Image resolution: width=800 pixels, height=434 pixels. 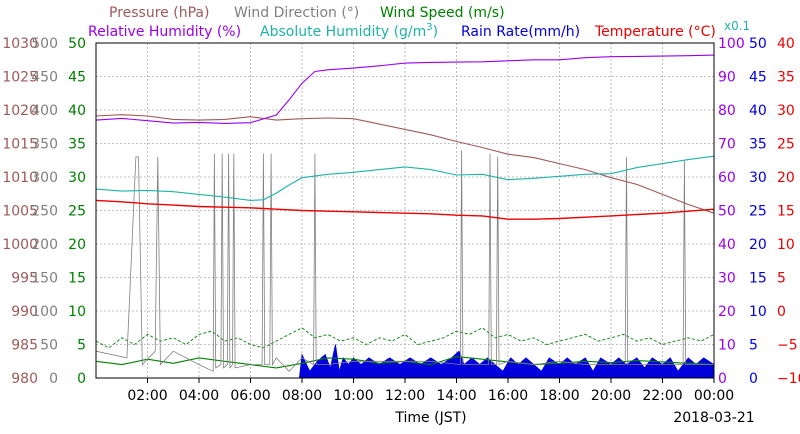 What do you see at coordinates (611, 396) in the screenshot?
I see `x-tick-label: 20:00` at bounding box center [611, 396].